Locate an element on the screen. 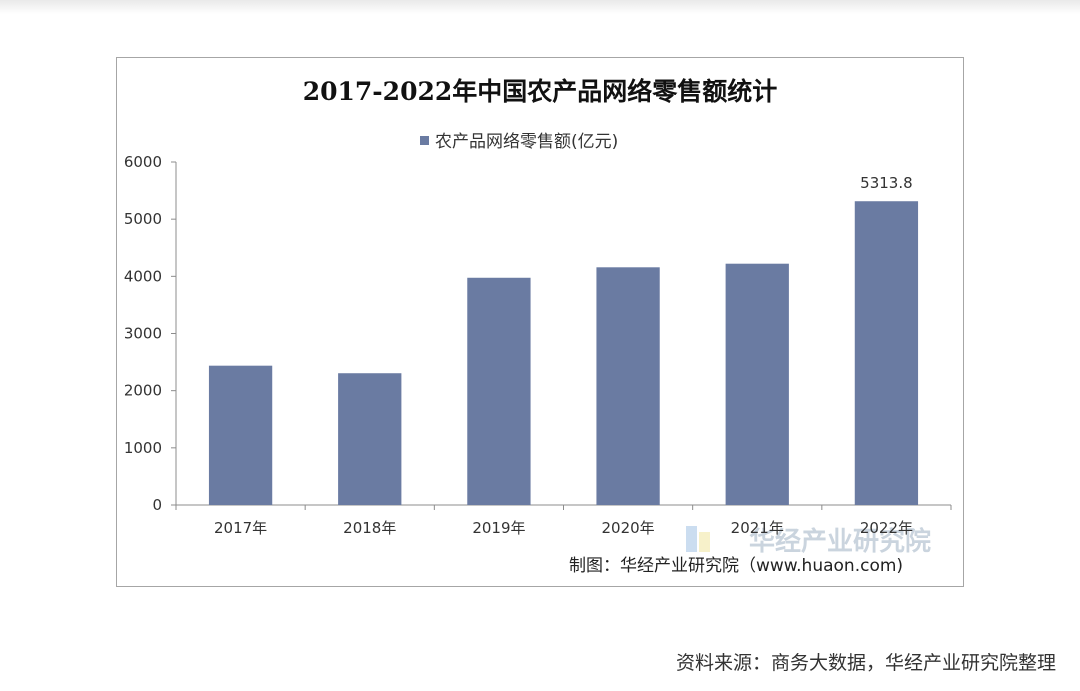 This screenshot has height=691, width=1080. chart-credit: 制图：华经产业研究院（www.huaon.com) is located at coordinates (736, 566).